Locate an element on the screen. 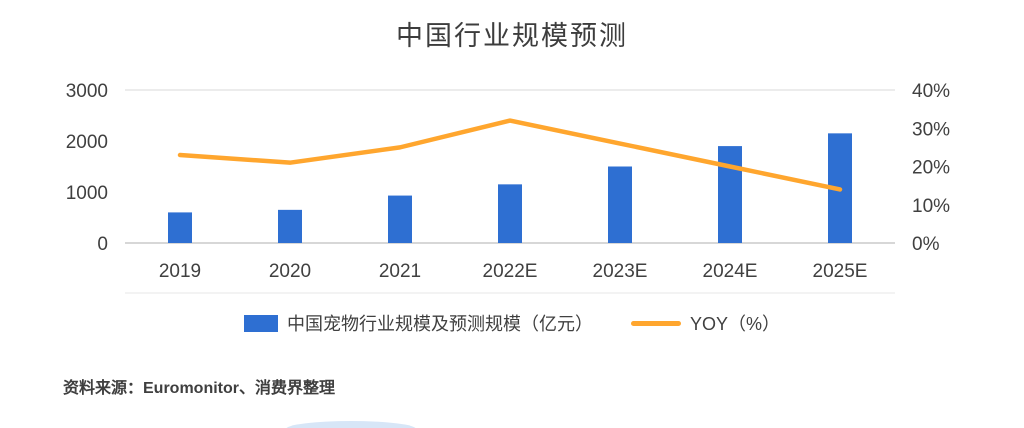  x-axis-label: 2020 is located at coordinates (290, 271).